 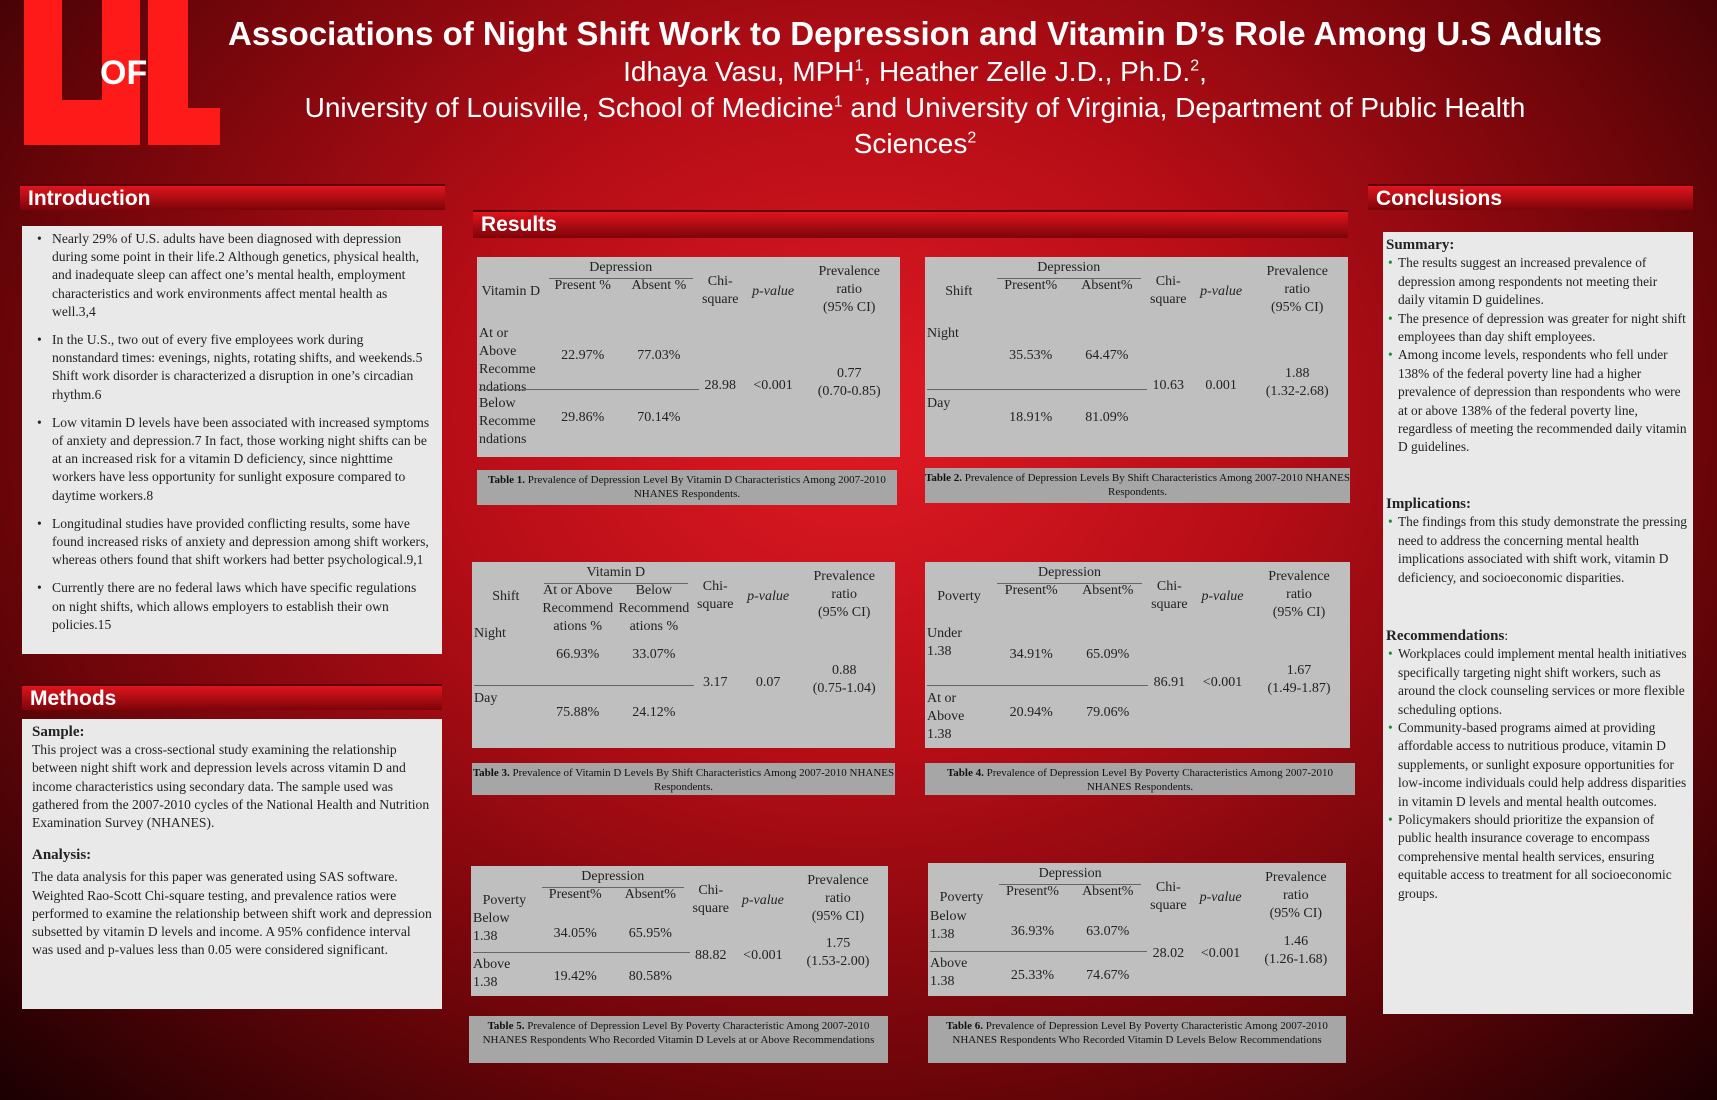 I want to click on present-header: Present %, so click(x=582, y=285).